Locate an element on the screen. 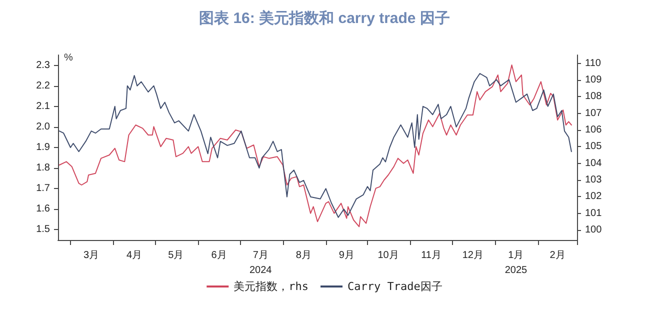  y-tick-label: 2.3 is located at coordinates (43, 65).